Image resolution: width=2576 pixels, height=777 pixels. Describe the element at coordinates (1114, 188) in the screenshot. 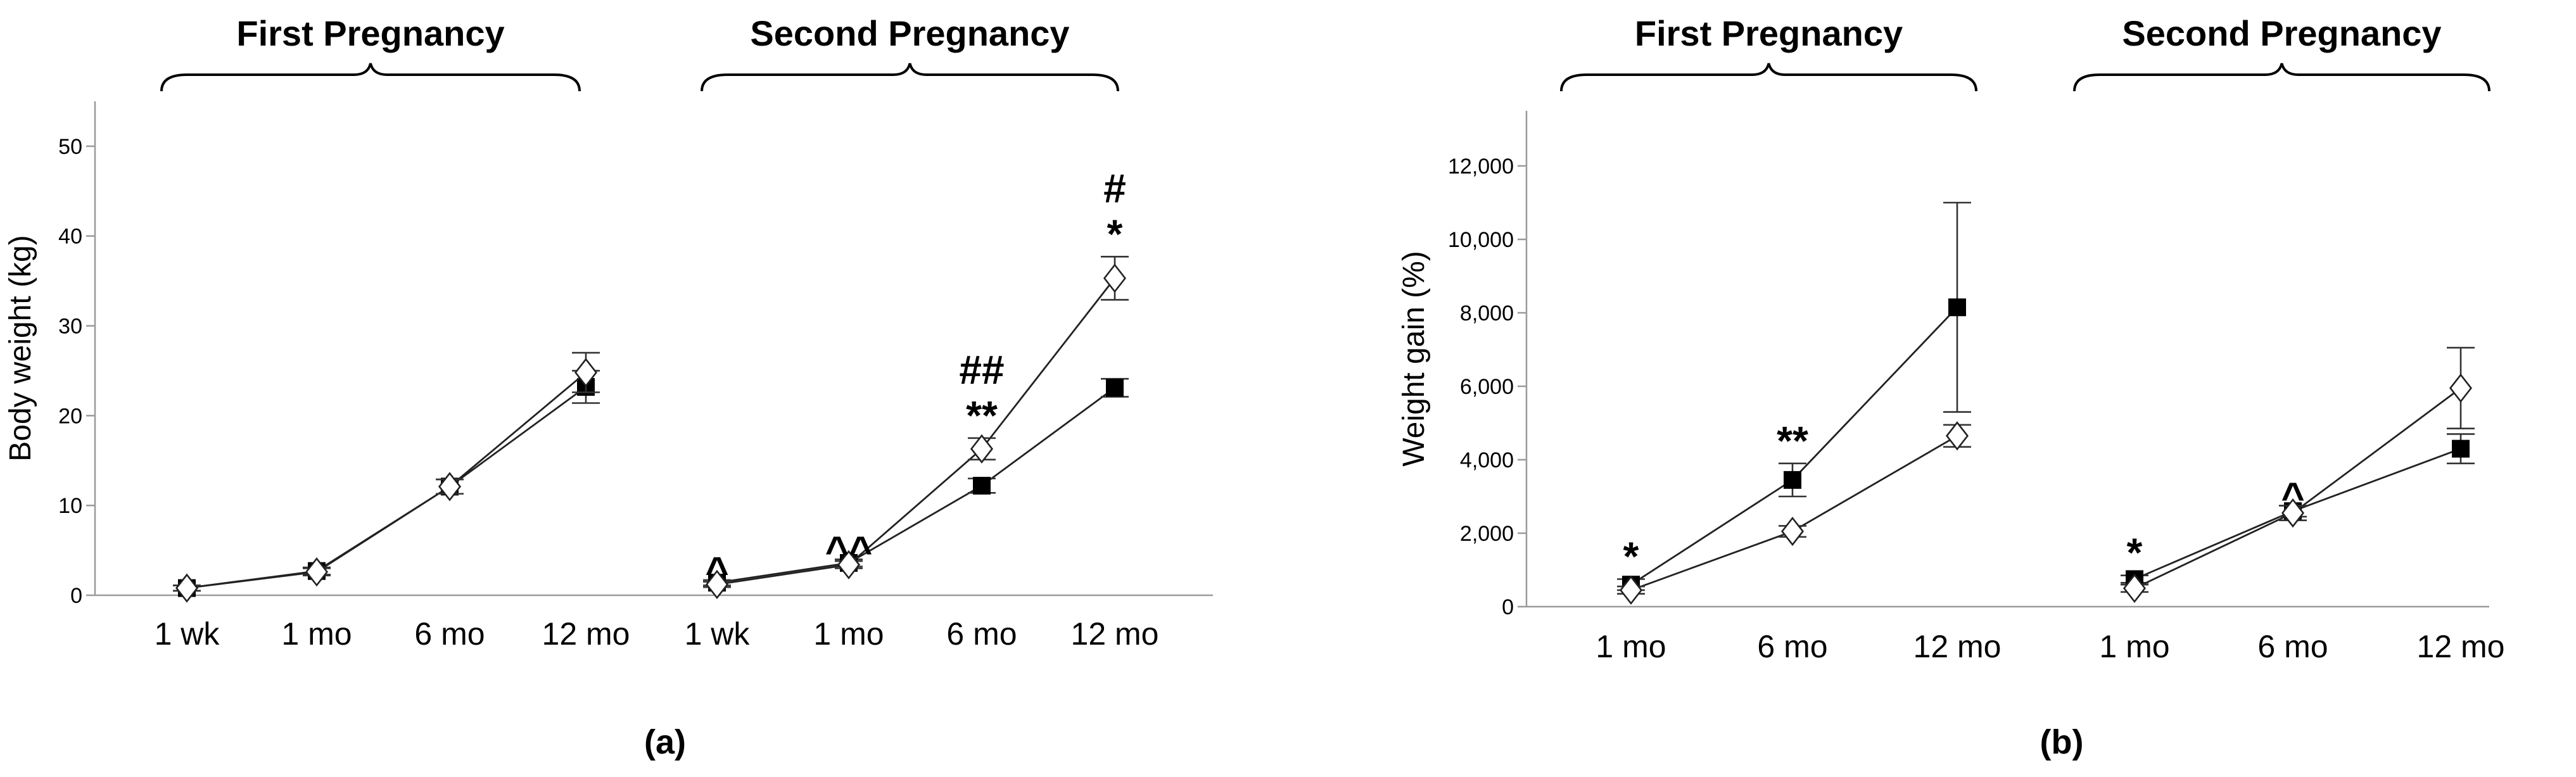

I see `significance-marker: #` at that location.